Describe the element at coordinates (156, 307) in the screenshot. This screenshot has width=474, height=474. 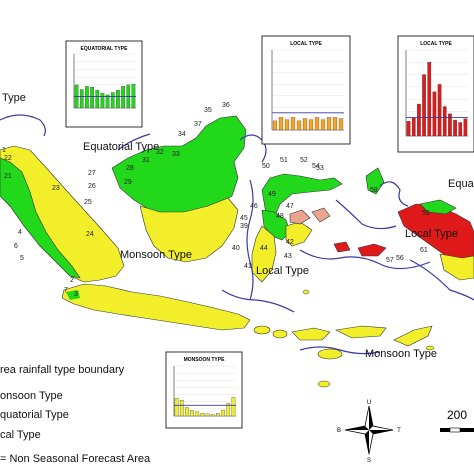
I see `java-island` at that location.